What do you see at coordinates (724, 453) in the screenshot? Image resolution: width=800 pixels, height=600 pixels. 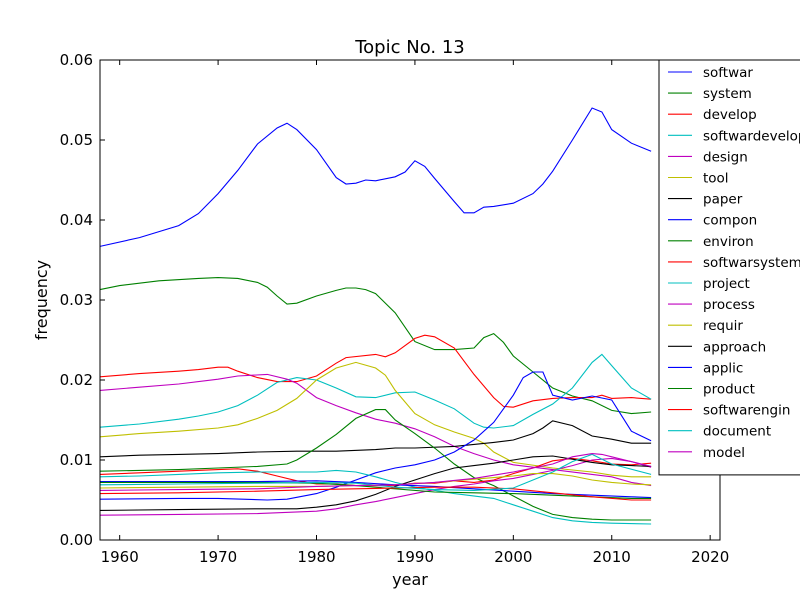 I see `legend-label-model: model` at bounding box center [724, 453].